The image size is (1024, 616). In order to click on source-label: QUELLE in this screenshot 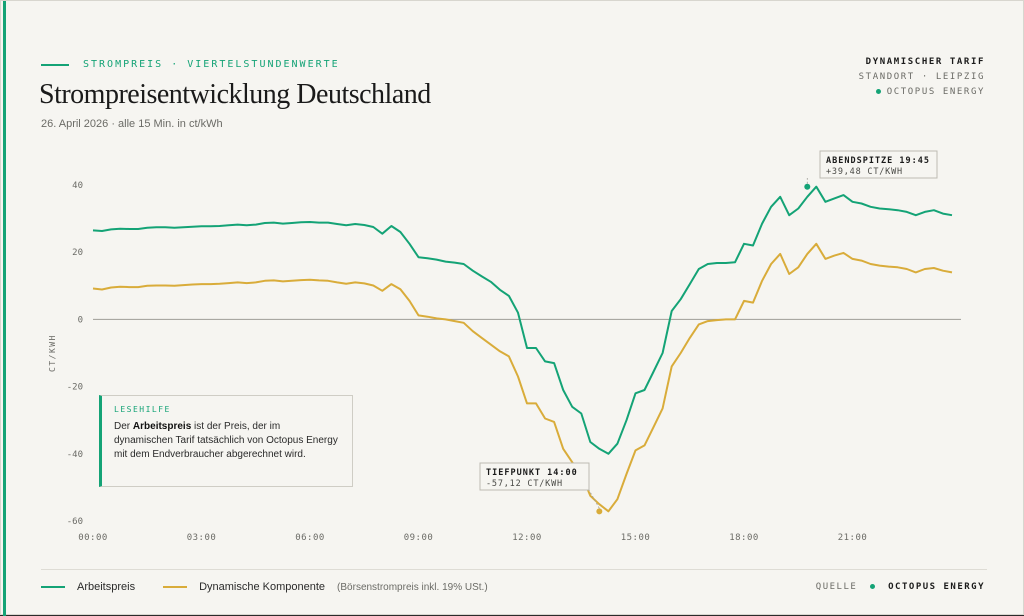, I will do `click(836, 587)`.